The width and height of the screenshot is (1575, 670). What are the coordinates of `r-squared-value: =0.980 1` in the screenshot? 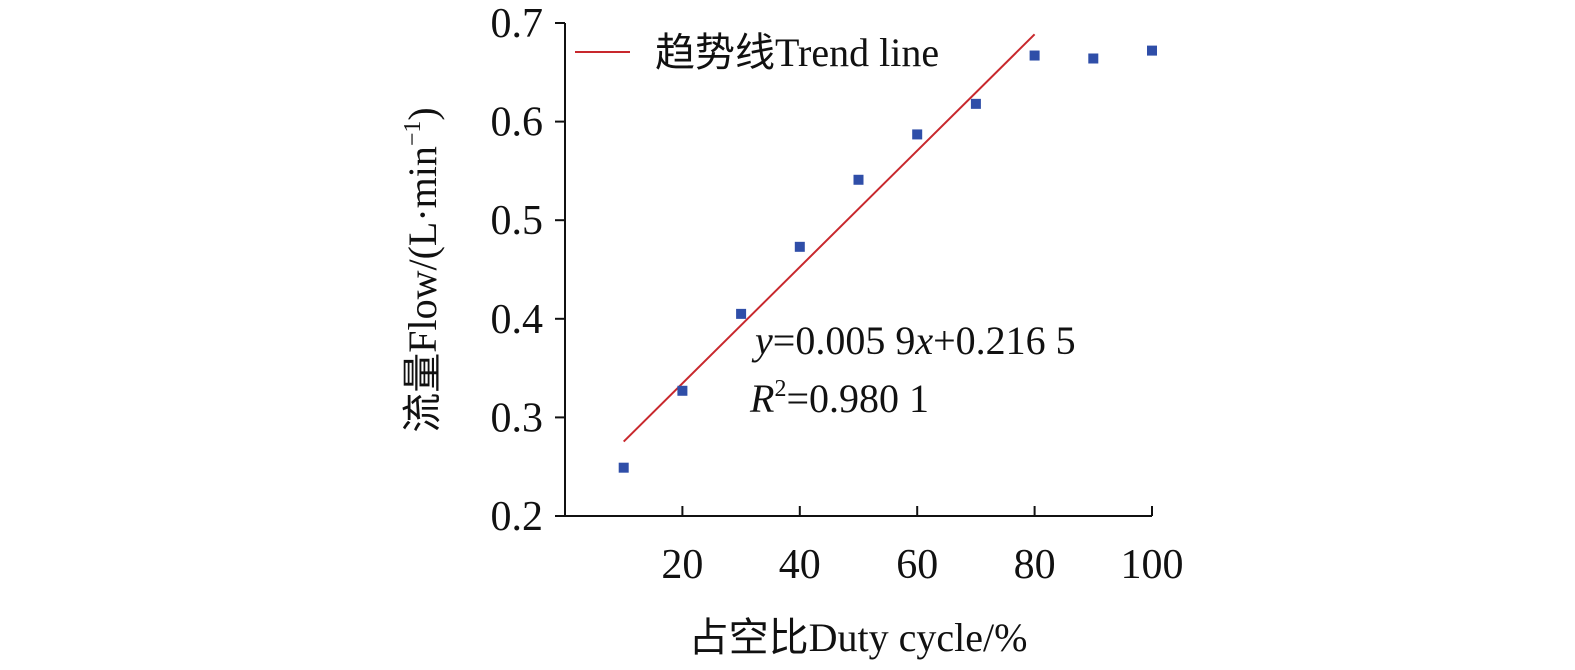 It's located at (857, 398).